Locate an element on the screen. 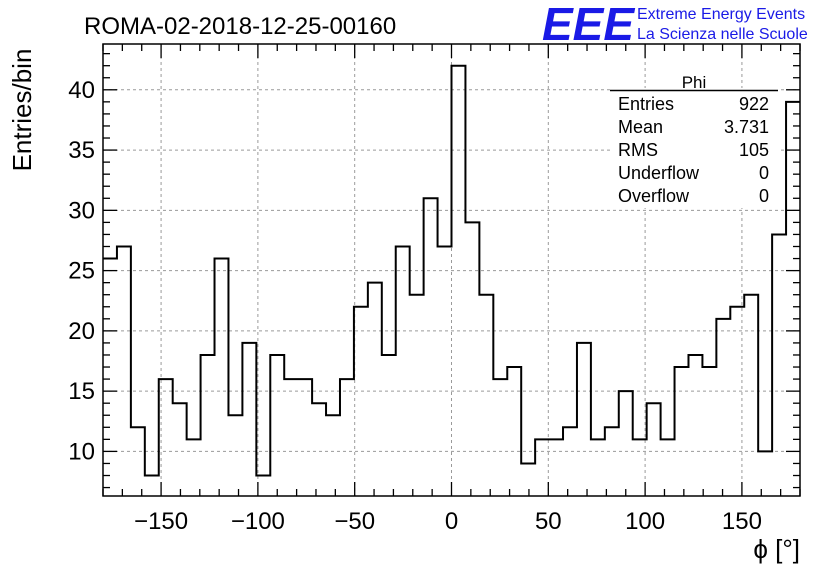 This screenshot has height=577, width=836. x-axis-label: ϕ [°] is located at coordinates (776, 549).